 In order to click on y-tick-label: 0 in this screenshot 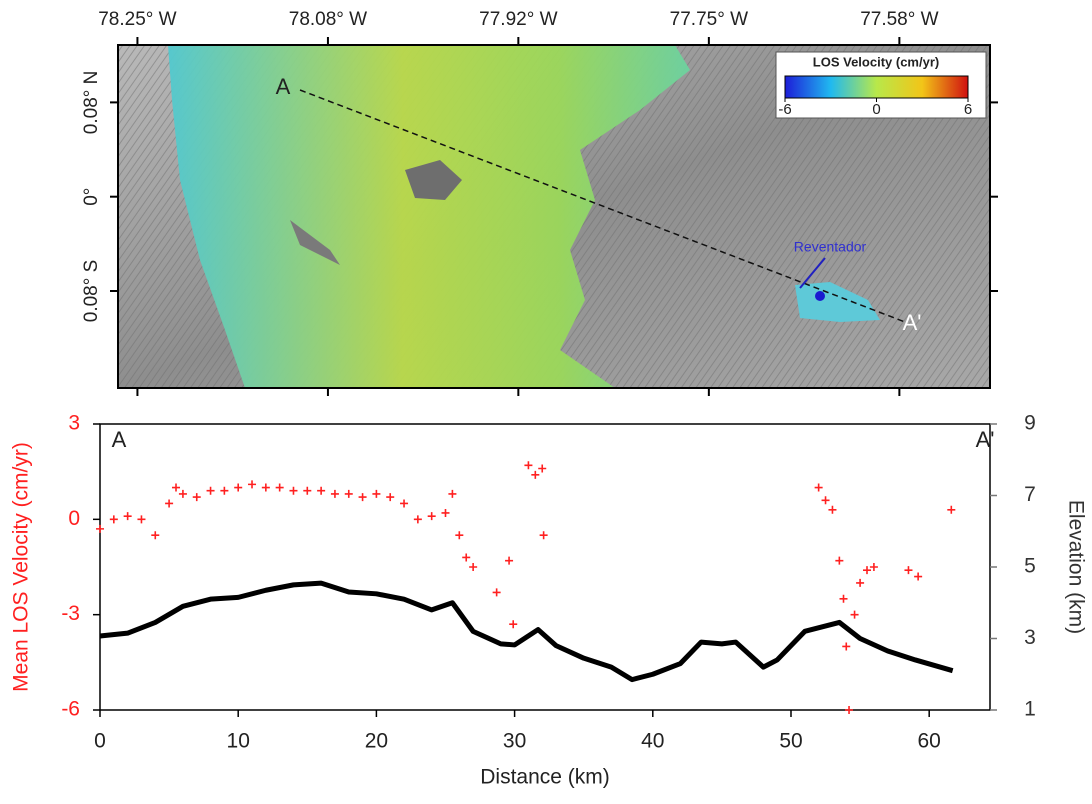, I will do `click(74, 518)`.